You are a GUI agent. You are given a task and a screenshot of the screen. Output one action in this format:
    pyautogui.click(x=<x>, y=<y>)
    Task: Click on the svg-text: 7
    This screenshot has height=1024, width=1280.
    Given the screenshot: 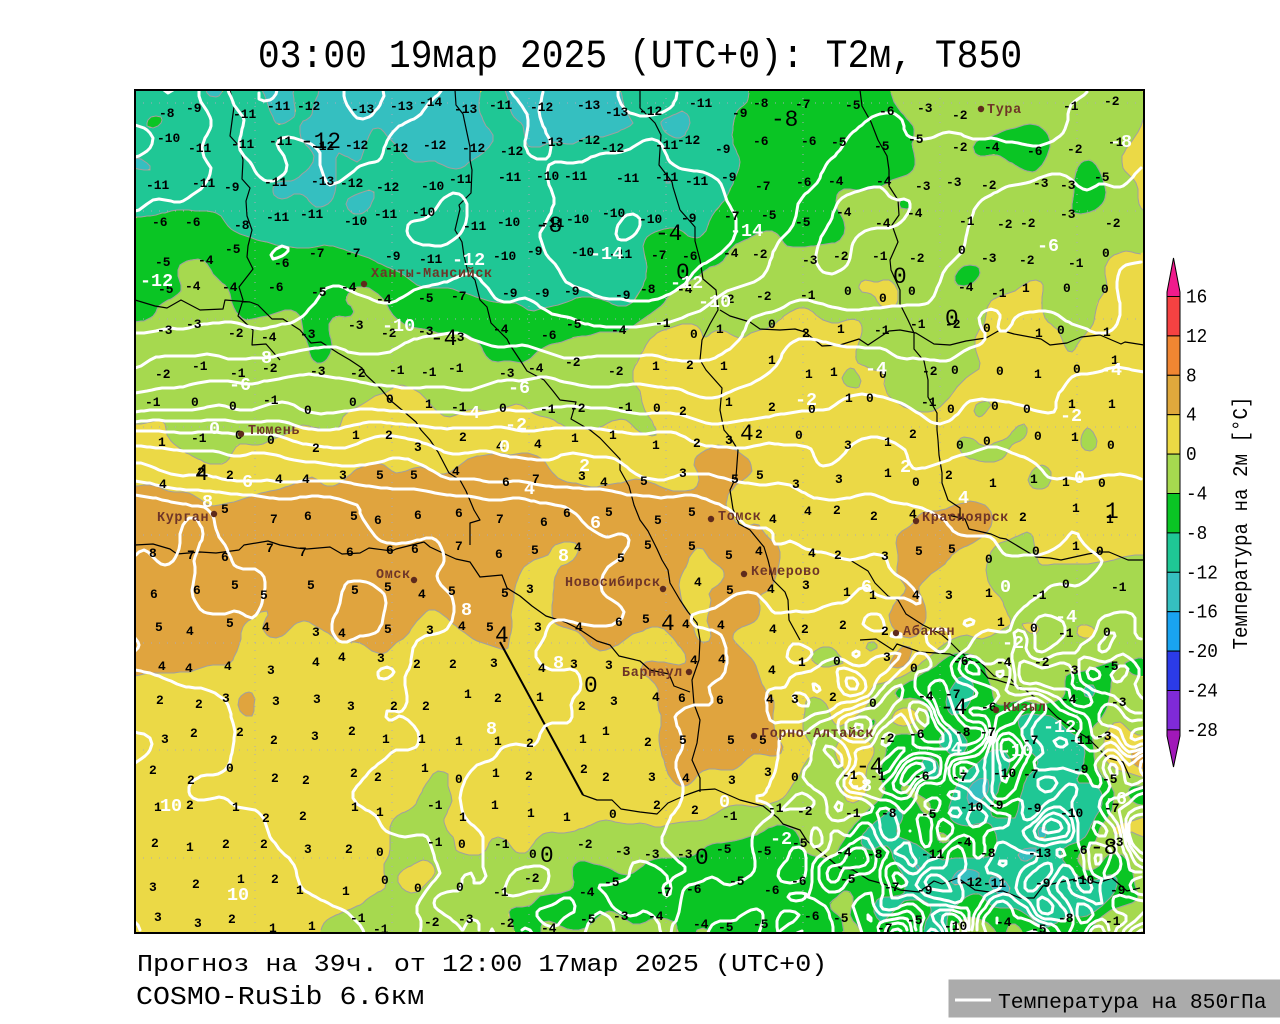 What is the action you would take?
    pyautogui.click(x=191, y=555)
    